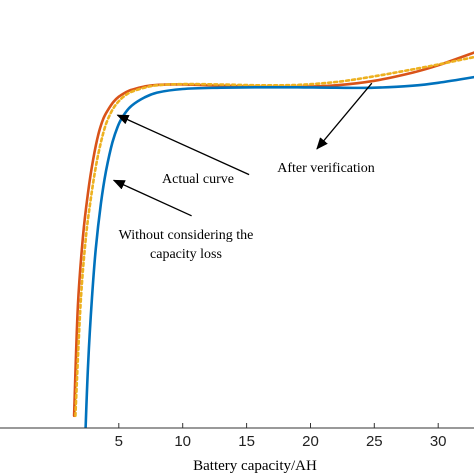  I want to click on annotation-text-after-verification: After verification, so click(326, 168).